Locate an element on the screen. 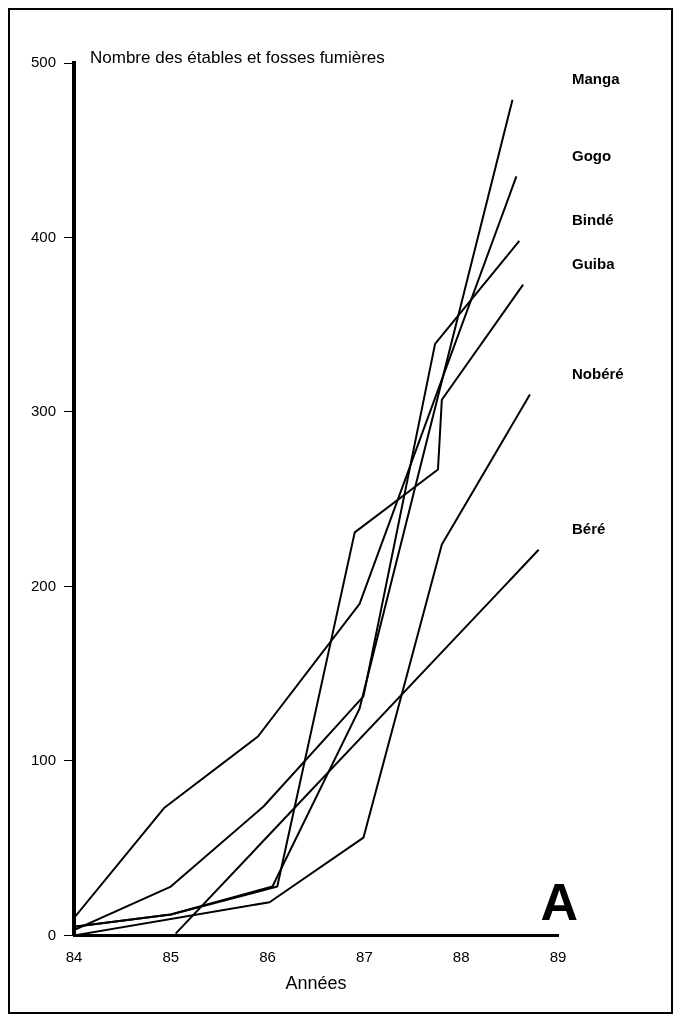 Image resolution: width=685 pixels, height=1026 pixels. x-tick-label: 87 is located at coordinates (364, 956).